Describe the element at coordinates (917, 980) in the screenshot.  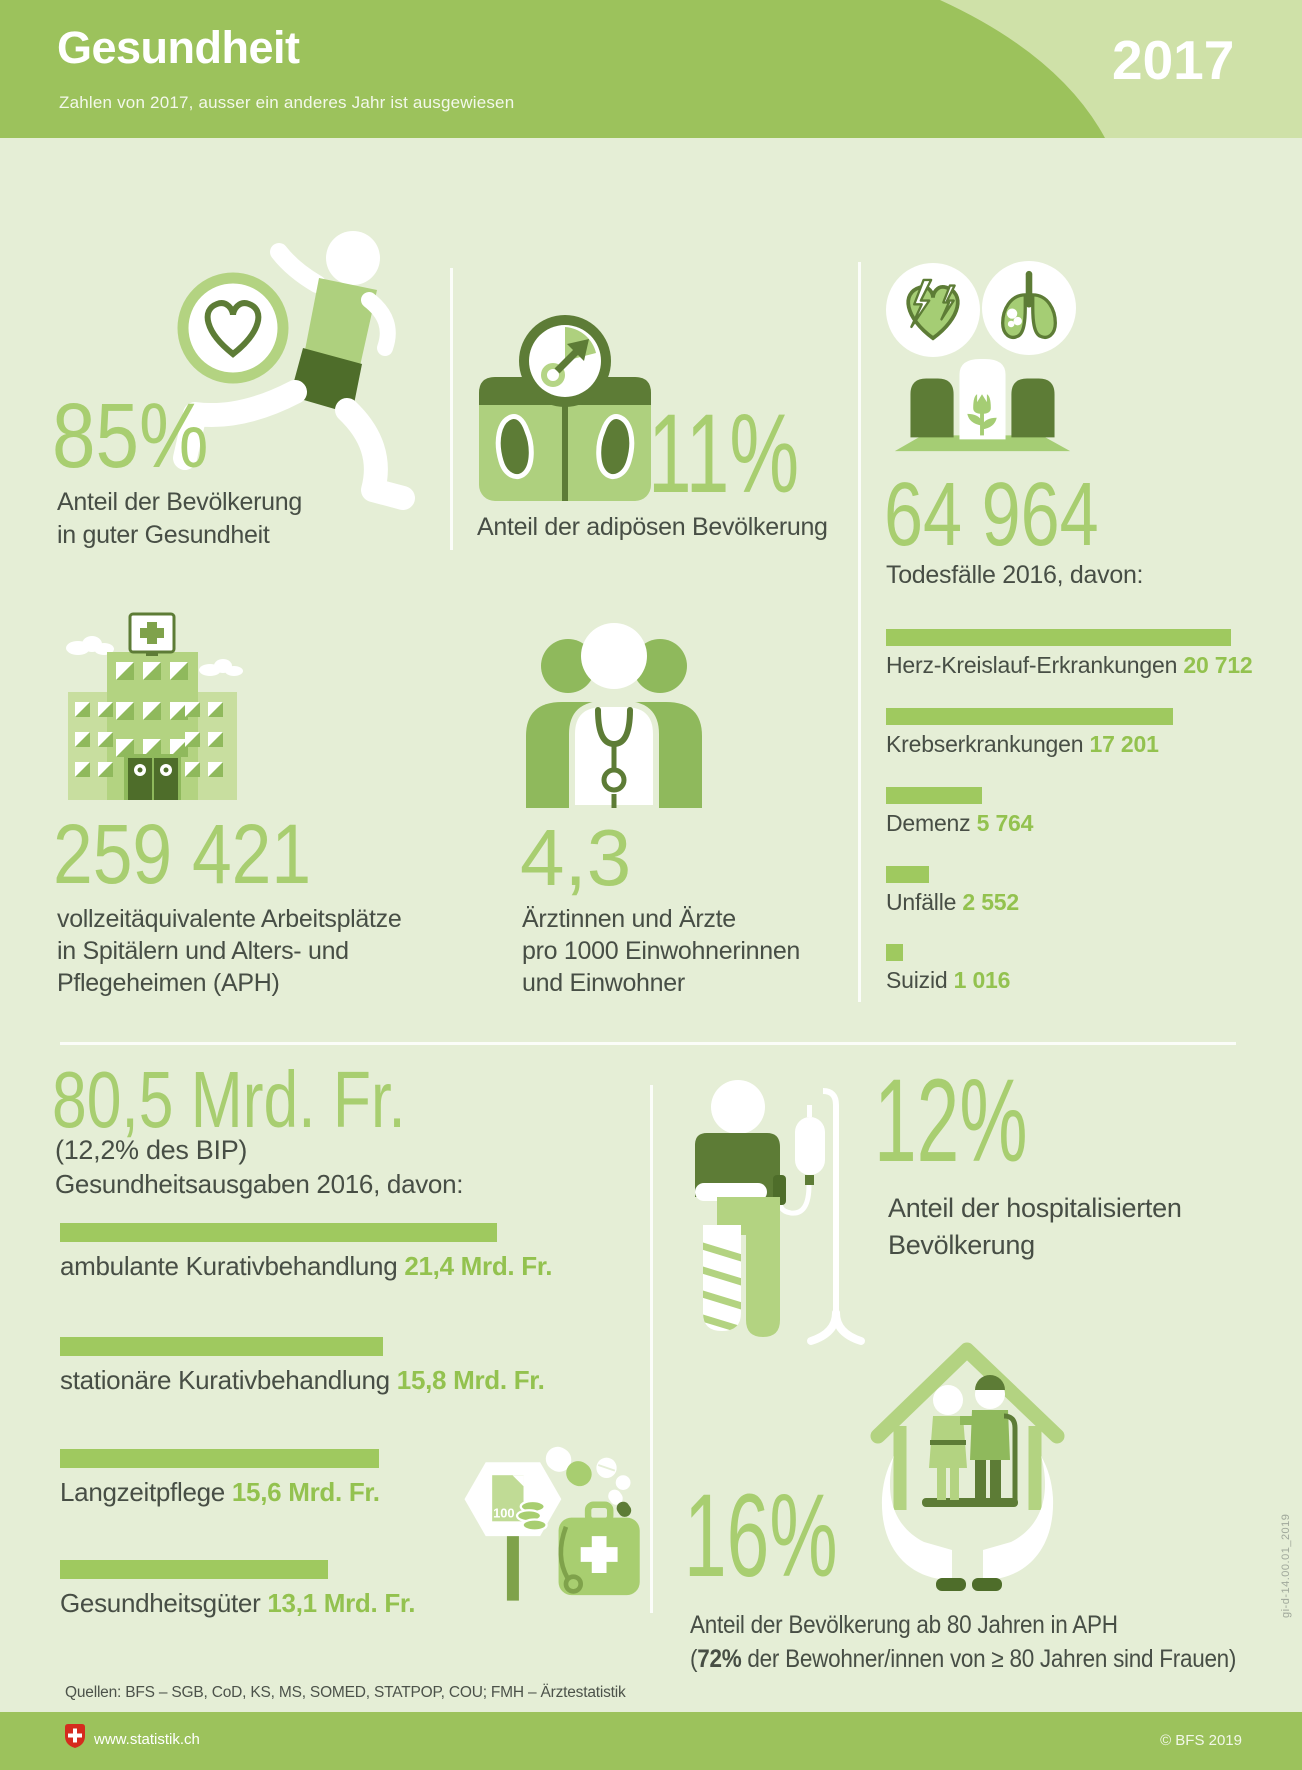
I see `death-cause-label-suizid: Suizid` at that location.